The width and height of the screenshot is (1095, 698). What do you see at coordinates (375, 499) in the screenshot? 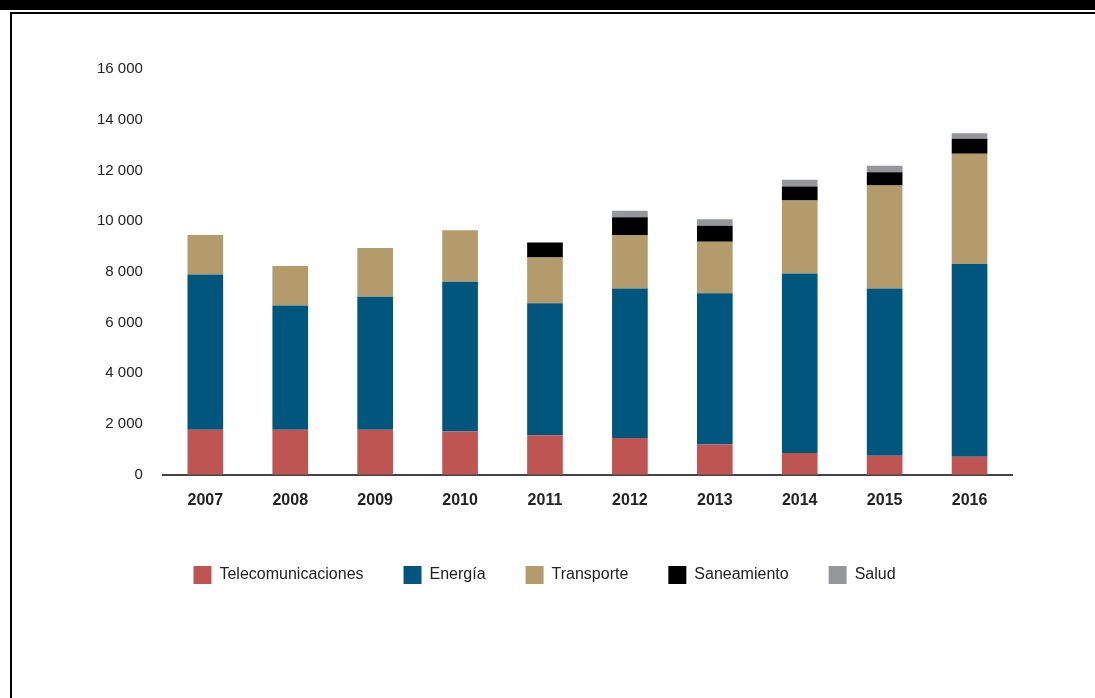
I see `x-tick-label: 2009` at bounding box center [375, 499].